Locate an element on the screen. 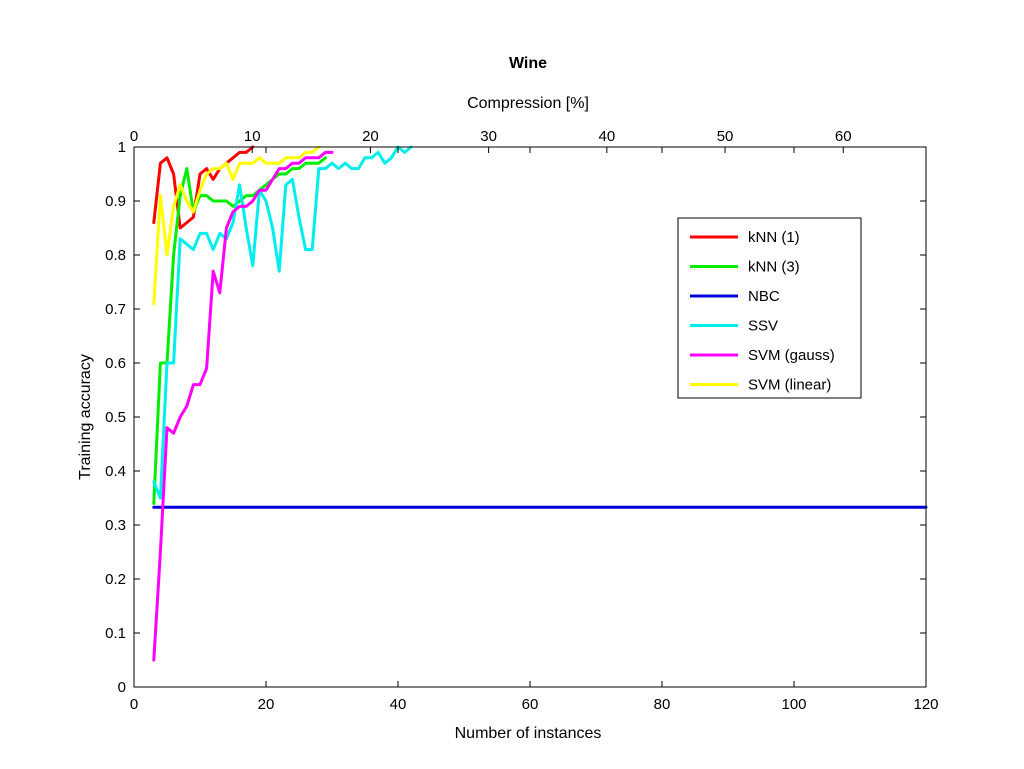  top-x-tick-label: 30 is located at coordinates (488, 136).